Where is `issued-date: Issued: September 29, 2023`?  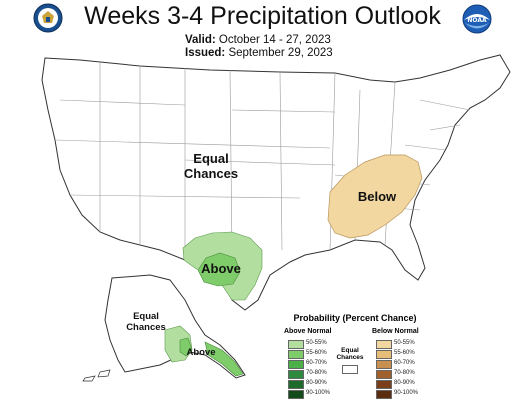
issued-date: Issued: September 29, 2023 is located at coordinates (259, 53).